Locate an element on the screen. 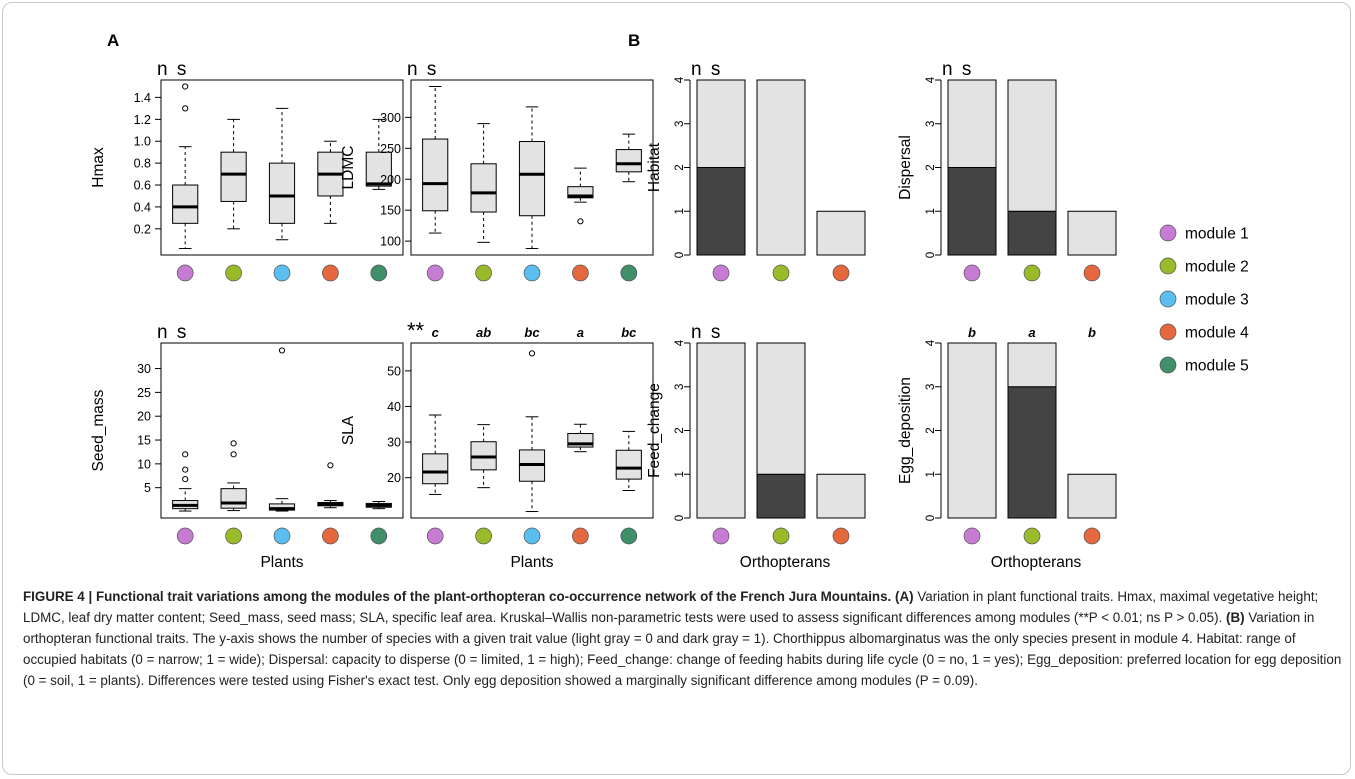  subplot-seed_mass: 5 10 15 20 25 30 Seed_mass n s Plants is located at coordinates (247, 446).